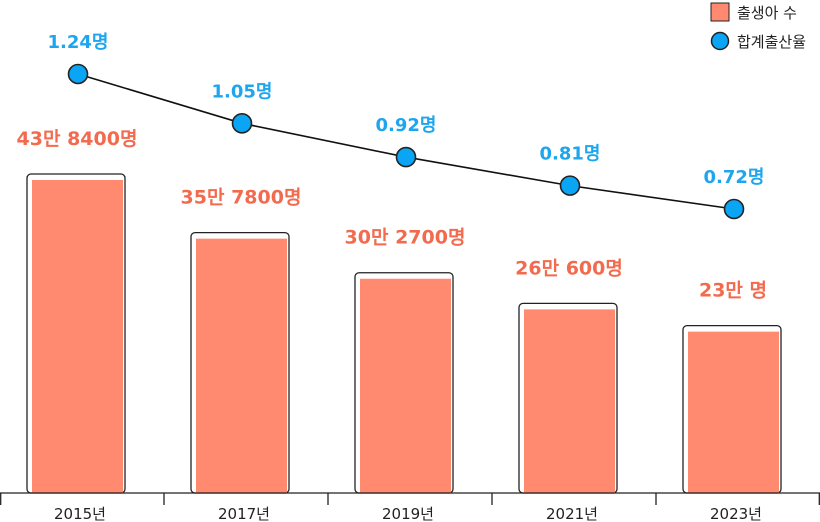 Image resolution: width=820 pixels, height=522 pixels. I want to click on x-tick-label: 2017년, so click(244, 513).